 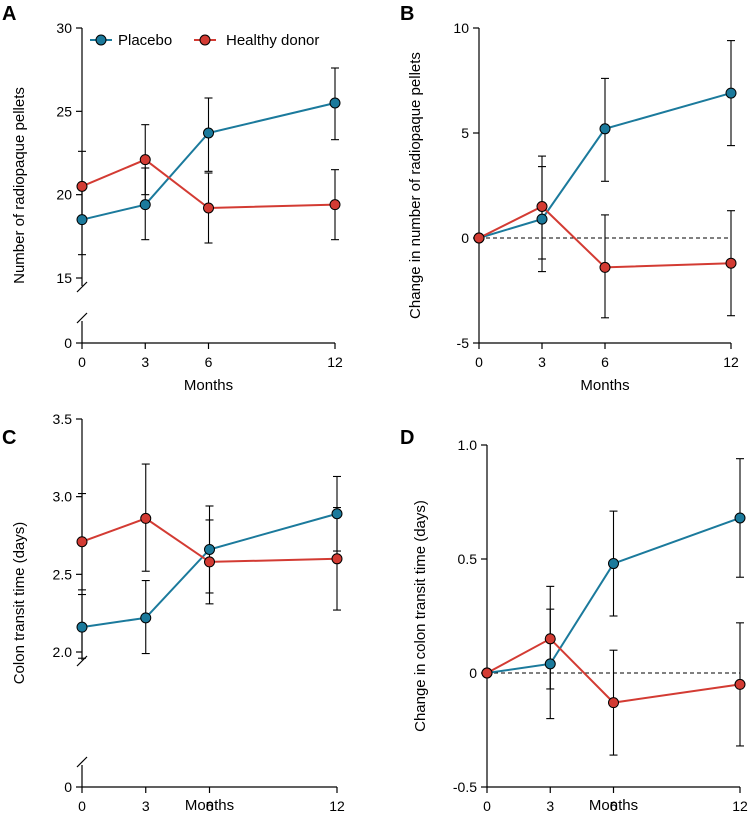 What do you see at coordinates (9, 14) in the screenshot?
I see `panel-a-letter: A` at bounding box center [9, 14].